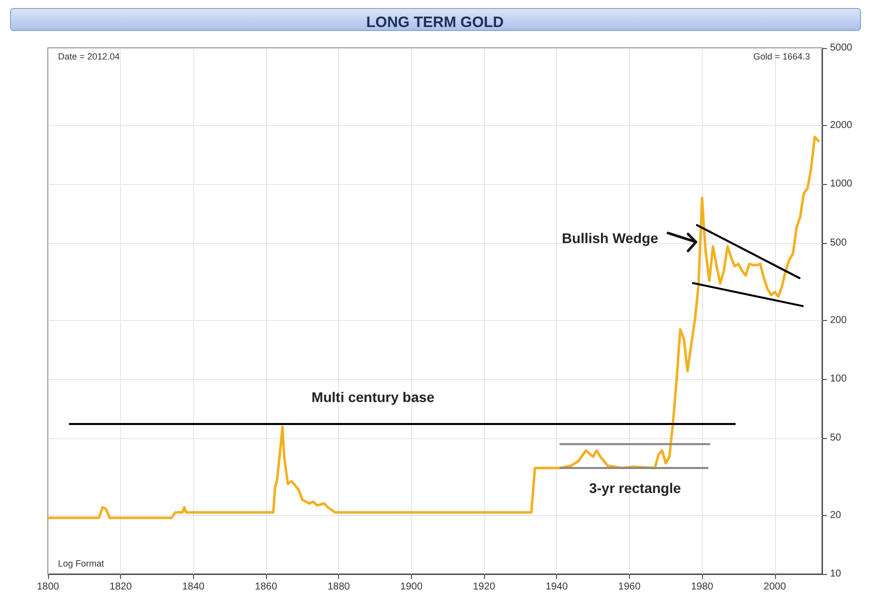 The height and width of the screenshot is (615, 870). I want to click on y-tick-label: 50, so click(836, 438).